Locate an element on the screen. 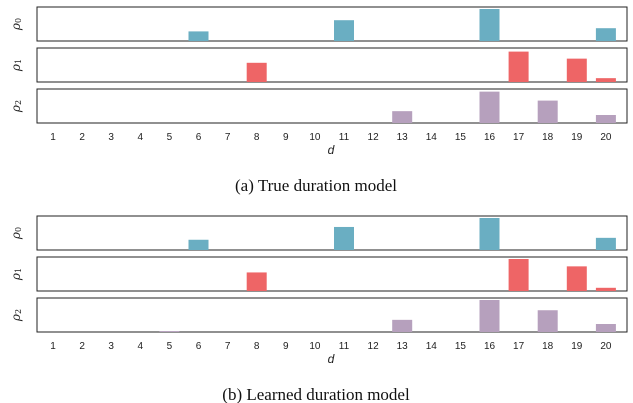 The width and height of the screenshot is (633, 403). bar-rho2-d5 is located at coordinates (169, 331).